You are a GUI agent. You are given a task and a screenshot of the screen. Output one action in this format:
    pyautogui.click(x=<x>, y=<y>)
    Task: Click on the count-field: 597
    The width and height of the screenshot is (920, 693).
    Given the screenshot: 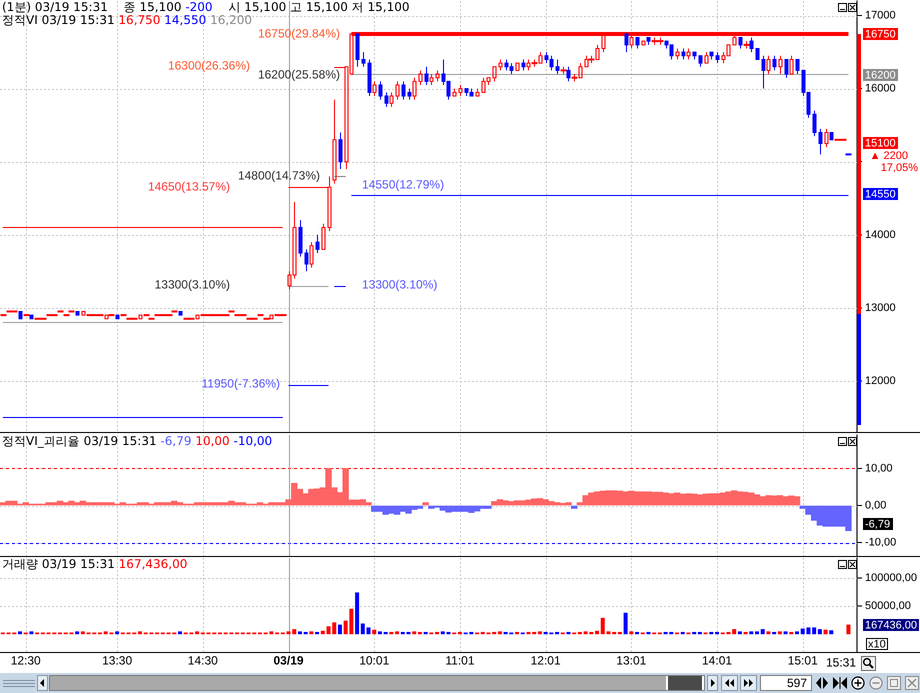 What is the action you would take?
    pyautogui.click(x=786, y=683)
    